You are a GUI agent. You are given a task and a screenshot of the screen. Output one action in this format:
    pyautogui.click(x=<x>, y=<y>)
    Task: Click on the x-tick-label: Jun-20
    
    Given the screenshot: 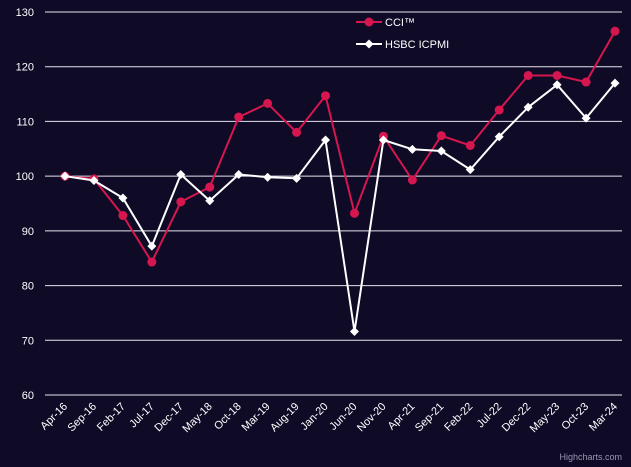 What is the action you would take?
    pyautogui.click(x=343, y=417)
    